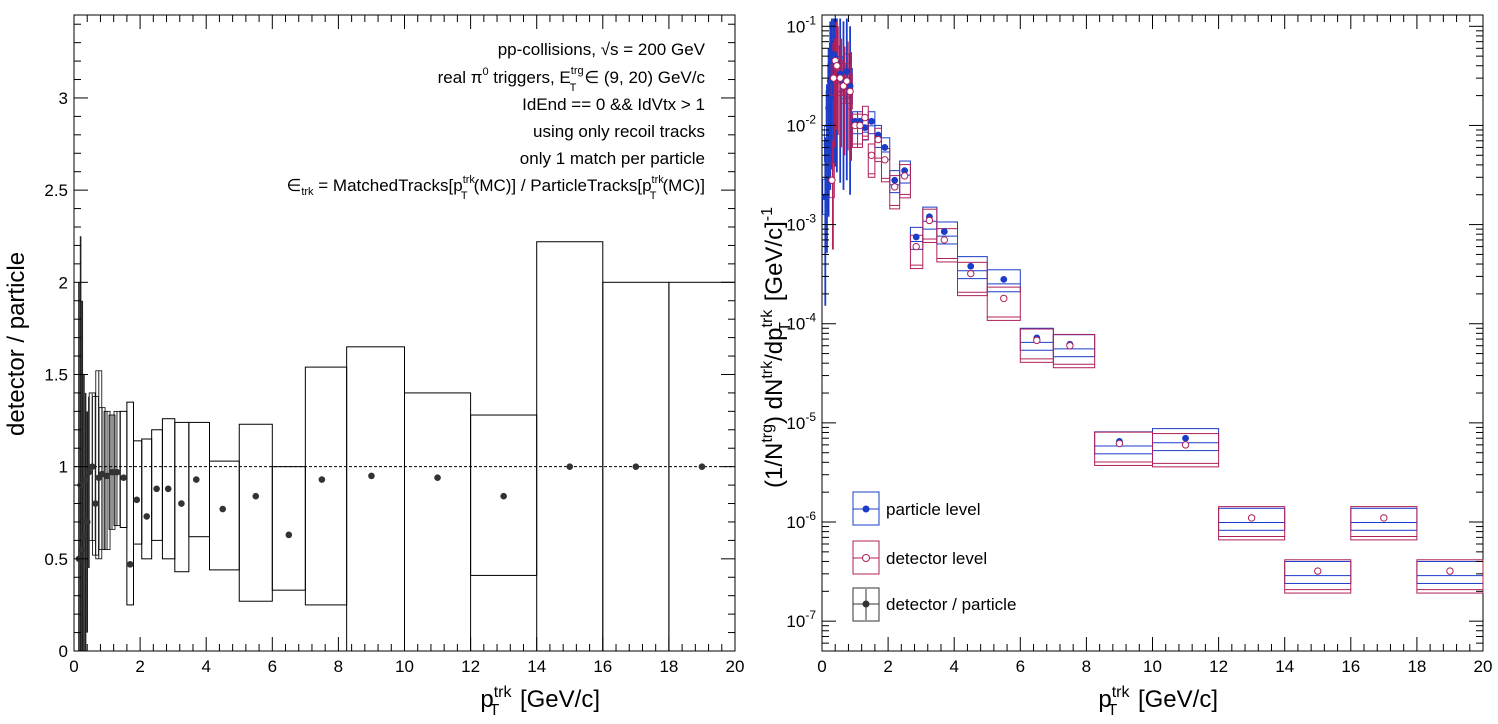 This screenshot has height=724, width=1498. Describe the element at coordinates (801, 24) in the screenshot. I see `right-ytick-label: 10⁻¹` at that location.